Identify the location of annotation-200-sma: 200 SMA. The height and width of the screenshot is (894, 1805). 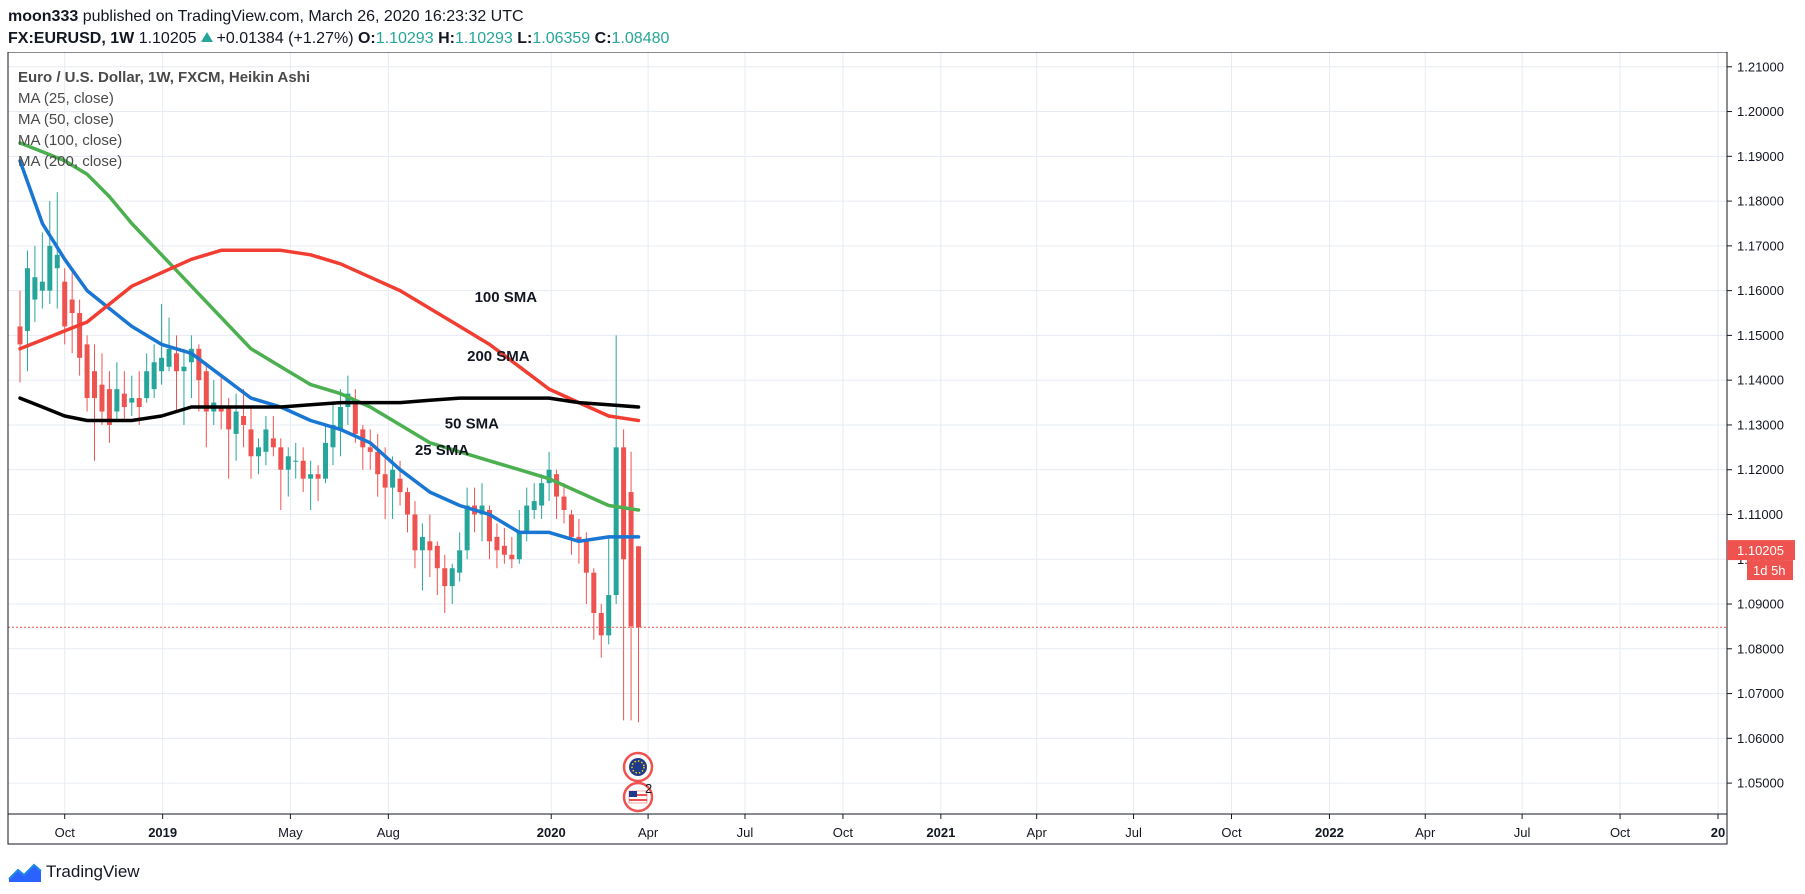
(498, 356).